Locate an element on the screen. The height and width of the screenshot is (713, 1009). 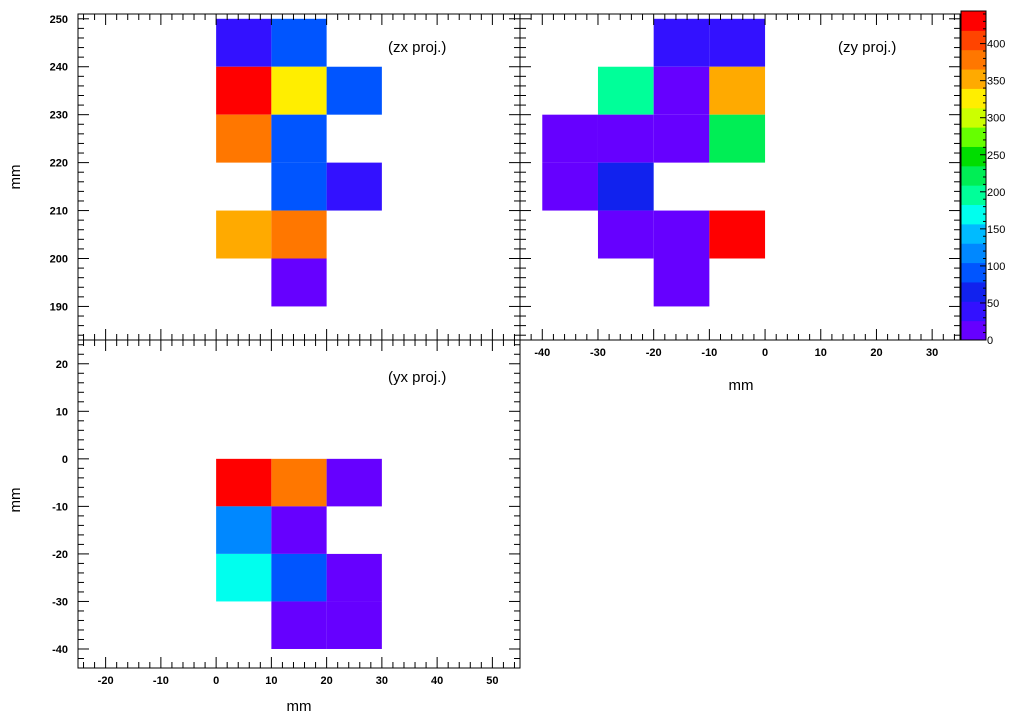
yx-y-tick-label: -20 is located at coordinates (60, 555).